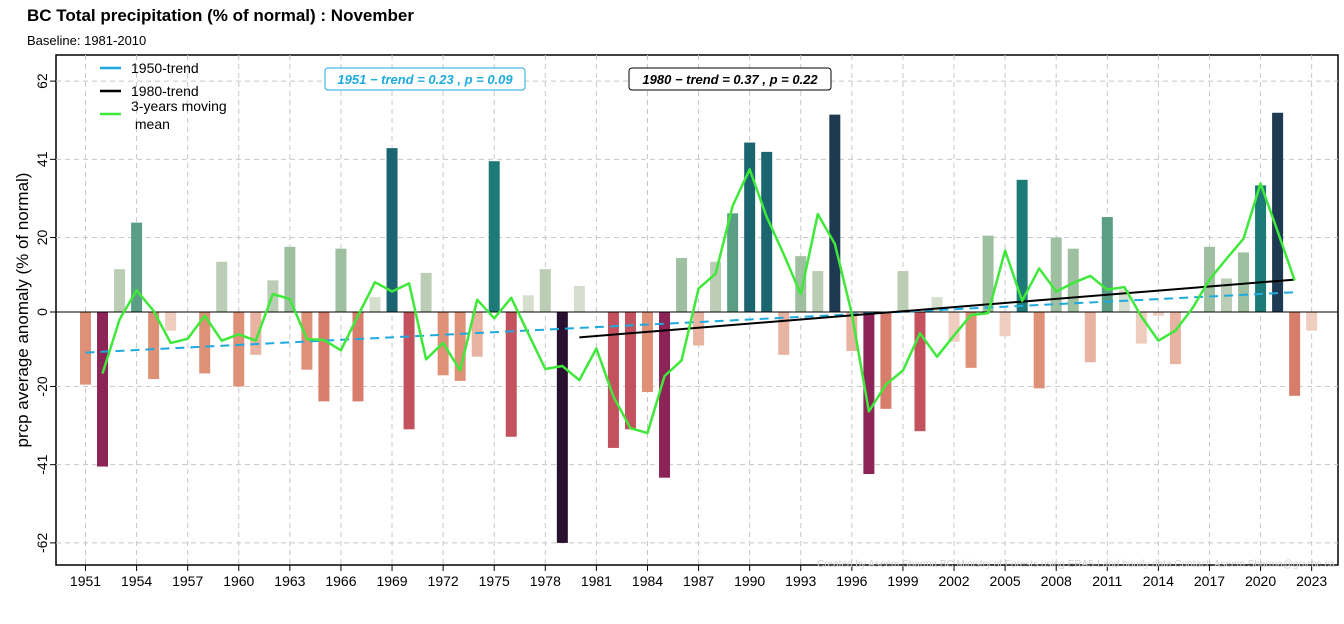 The image size is (1344, 624). What do you see at coordinates (1244, 282) in the screenshot?
I see `bar-2019` at bounding box center [1244, 282].